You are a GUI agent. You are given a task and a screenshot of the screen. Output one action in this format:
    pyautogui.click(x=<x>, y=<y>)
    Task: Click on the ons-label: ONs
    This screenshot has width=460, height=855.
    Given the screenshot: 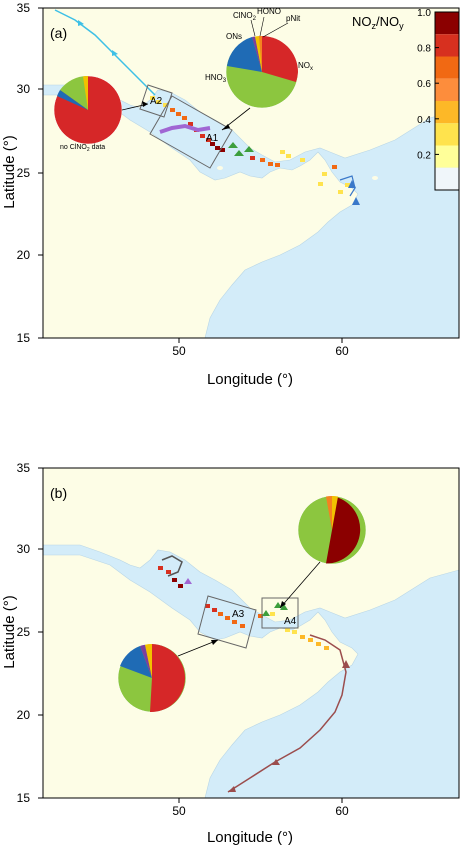 What is the action you would take?
    pyautogui.click(x=234, y=36)
    